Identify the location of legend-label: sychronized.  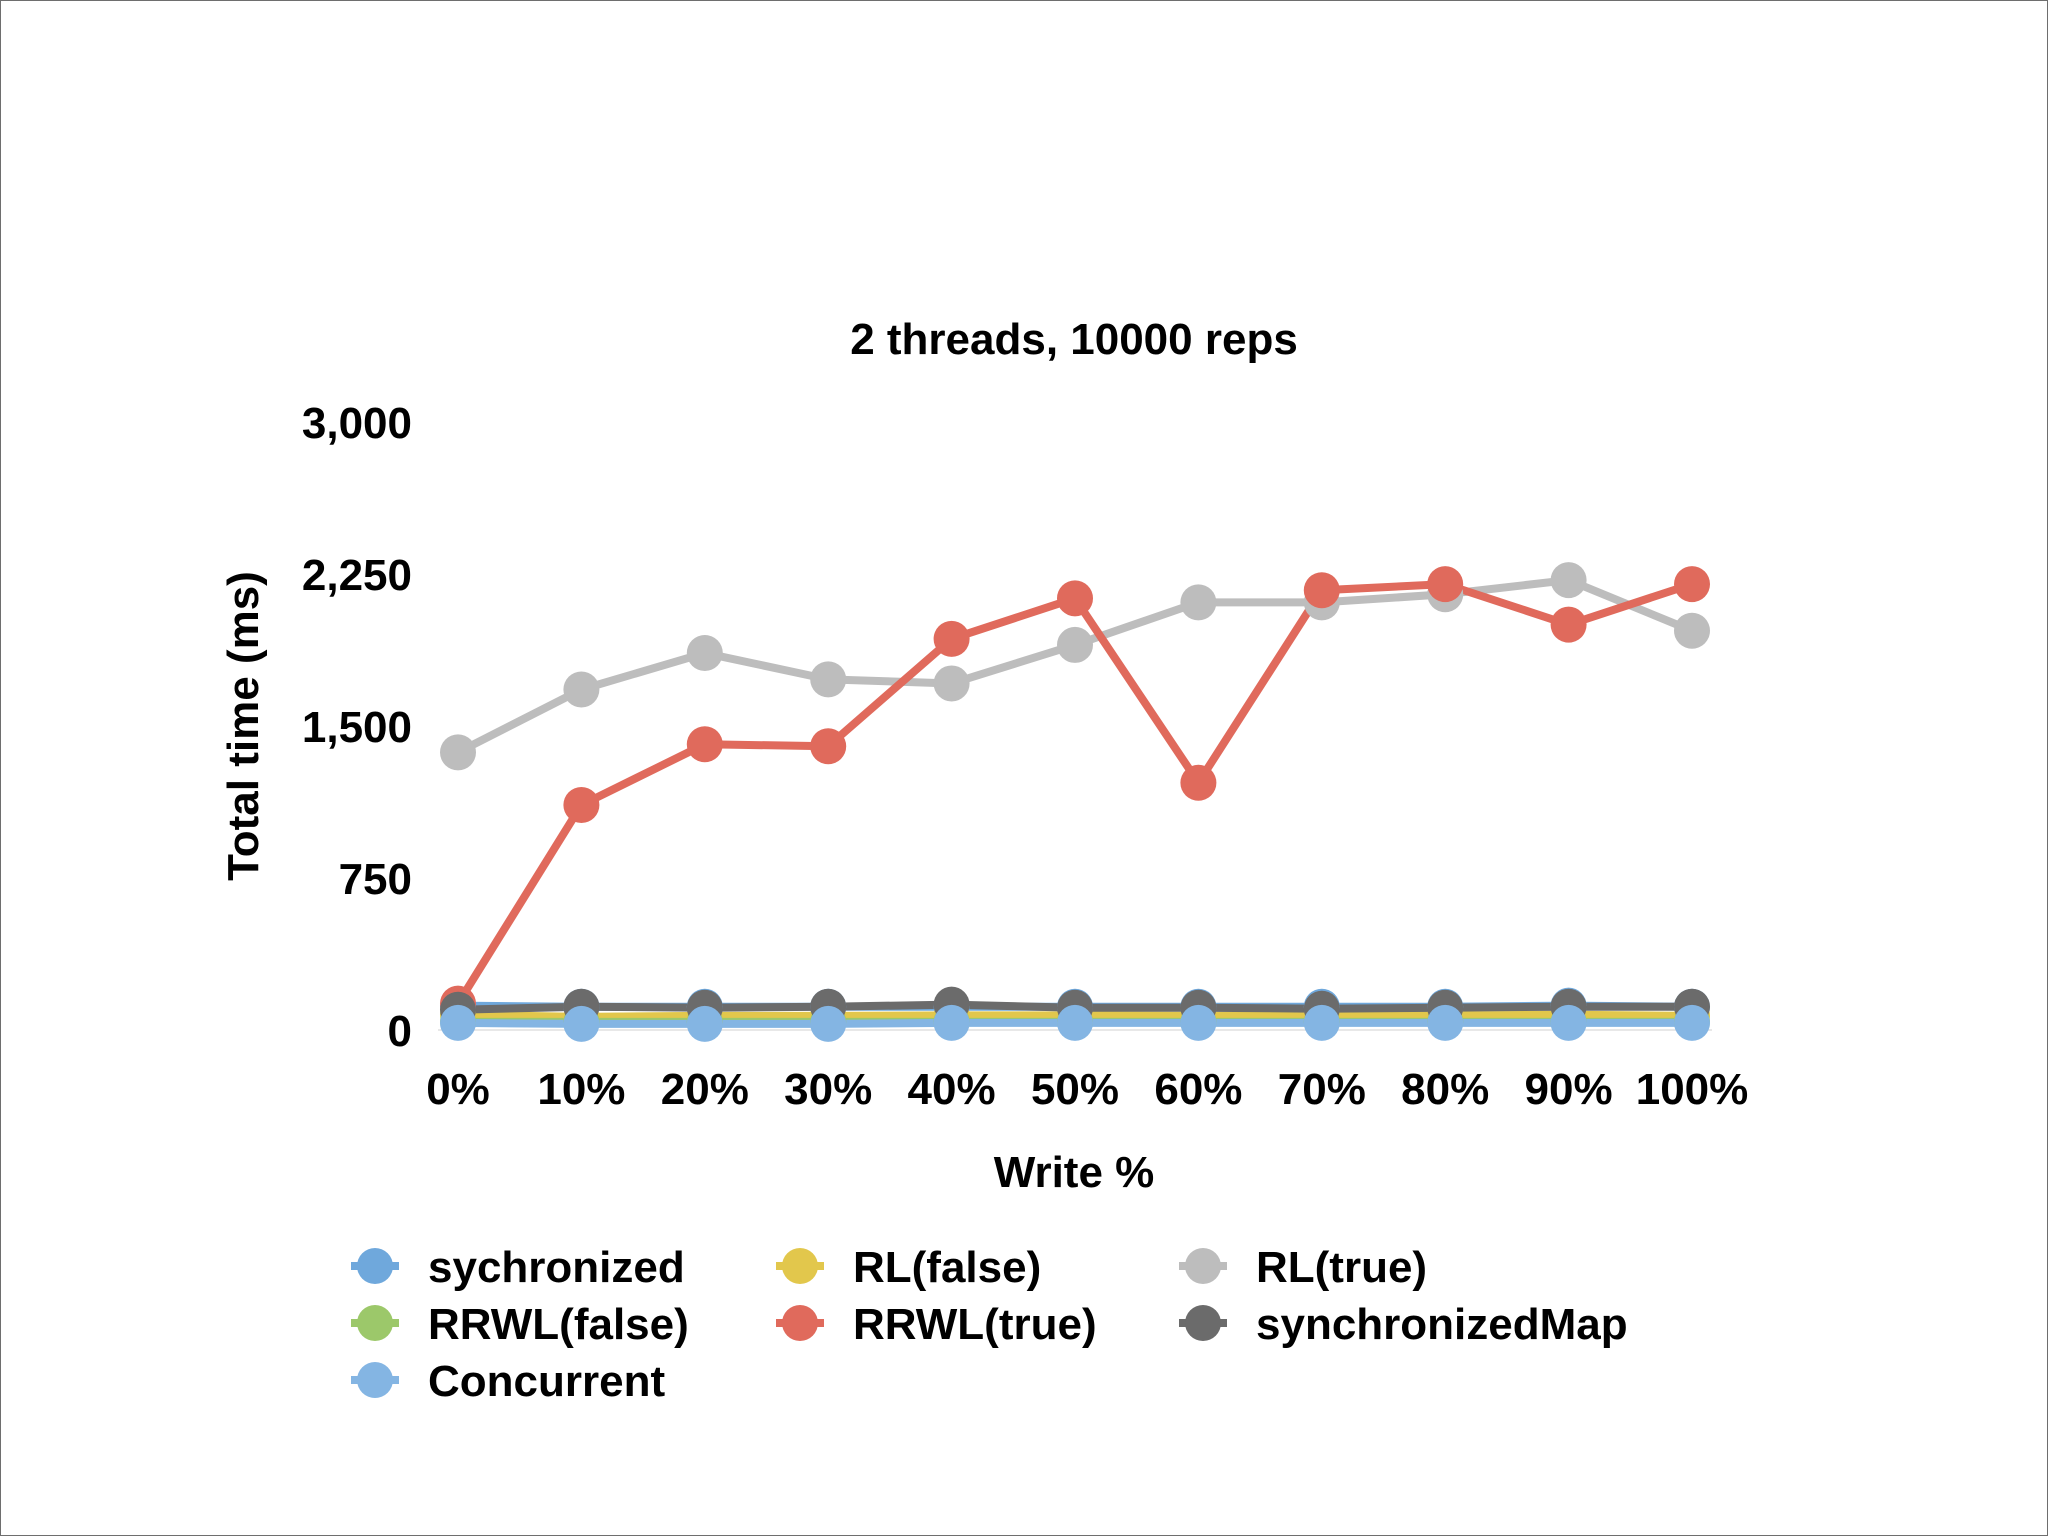
(556, 1267).